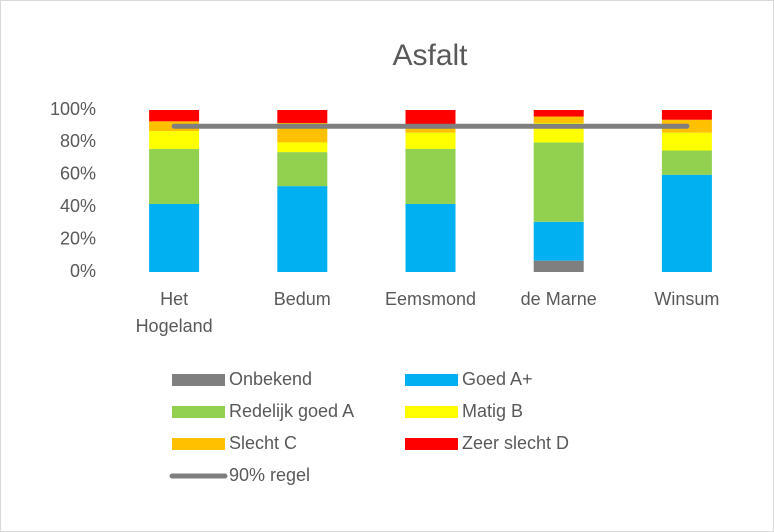  I want to click on y-tick-label: 100%, so click(73, 109).